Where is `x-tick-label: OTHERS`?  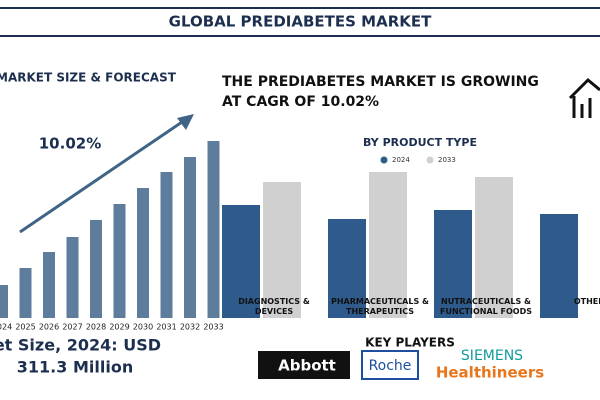 x-tick-label: OTHERS is located at coordinates (586, 301).